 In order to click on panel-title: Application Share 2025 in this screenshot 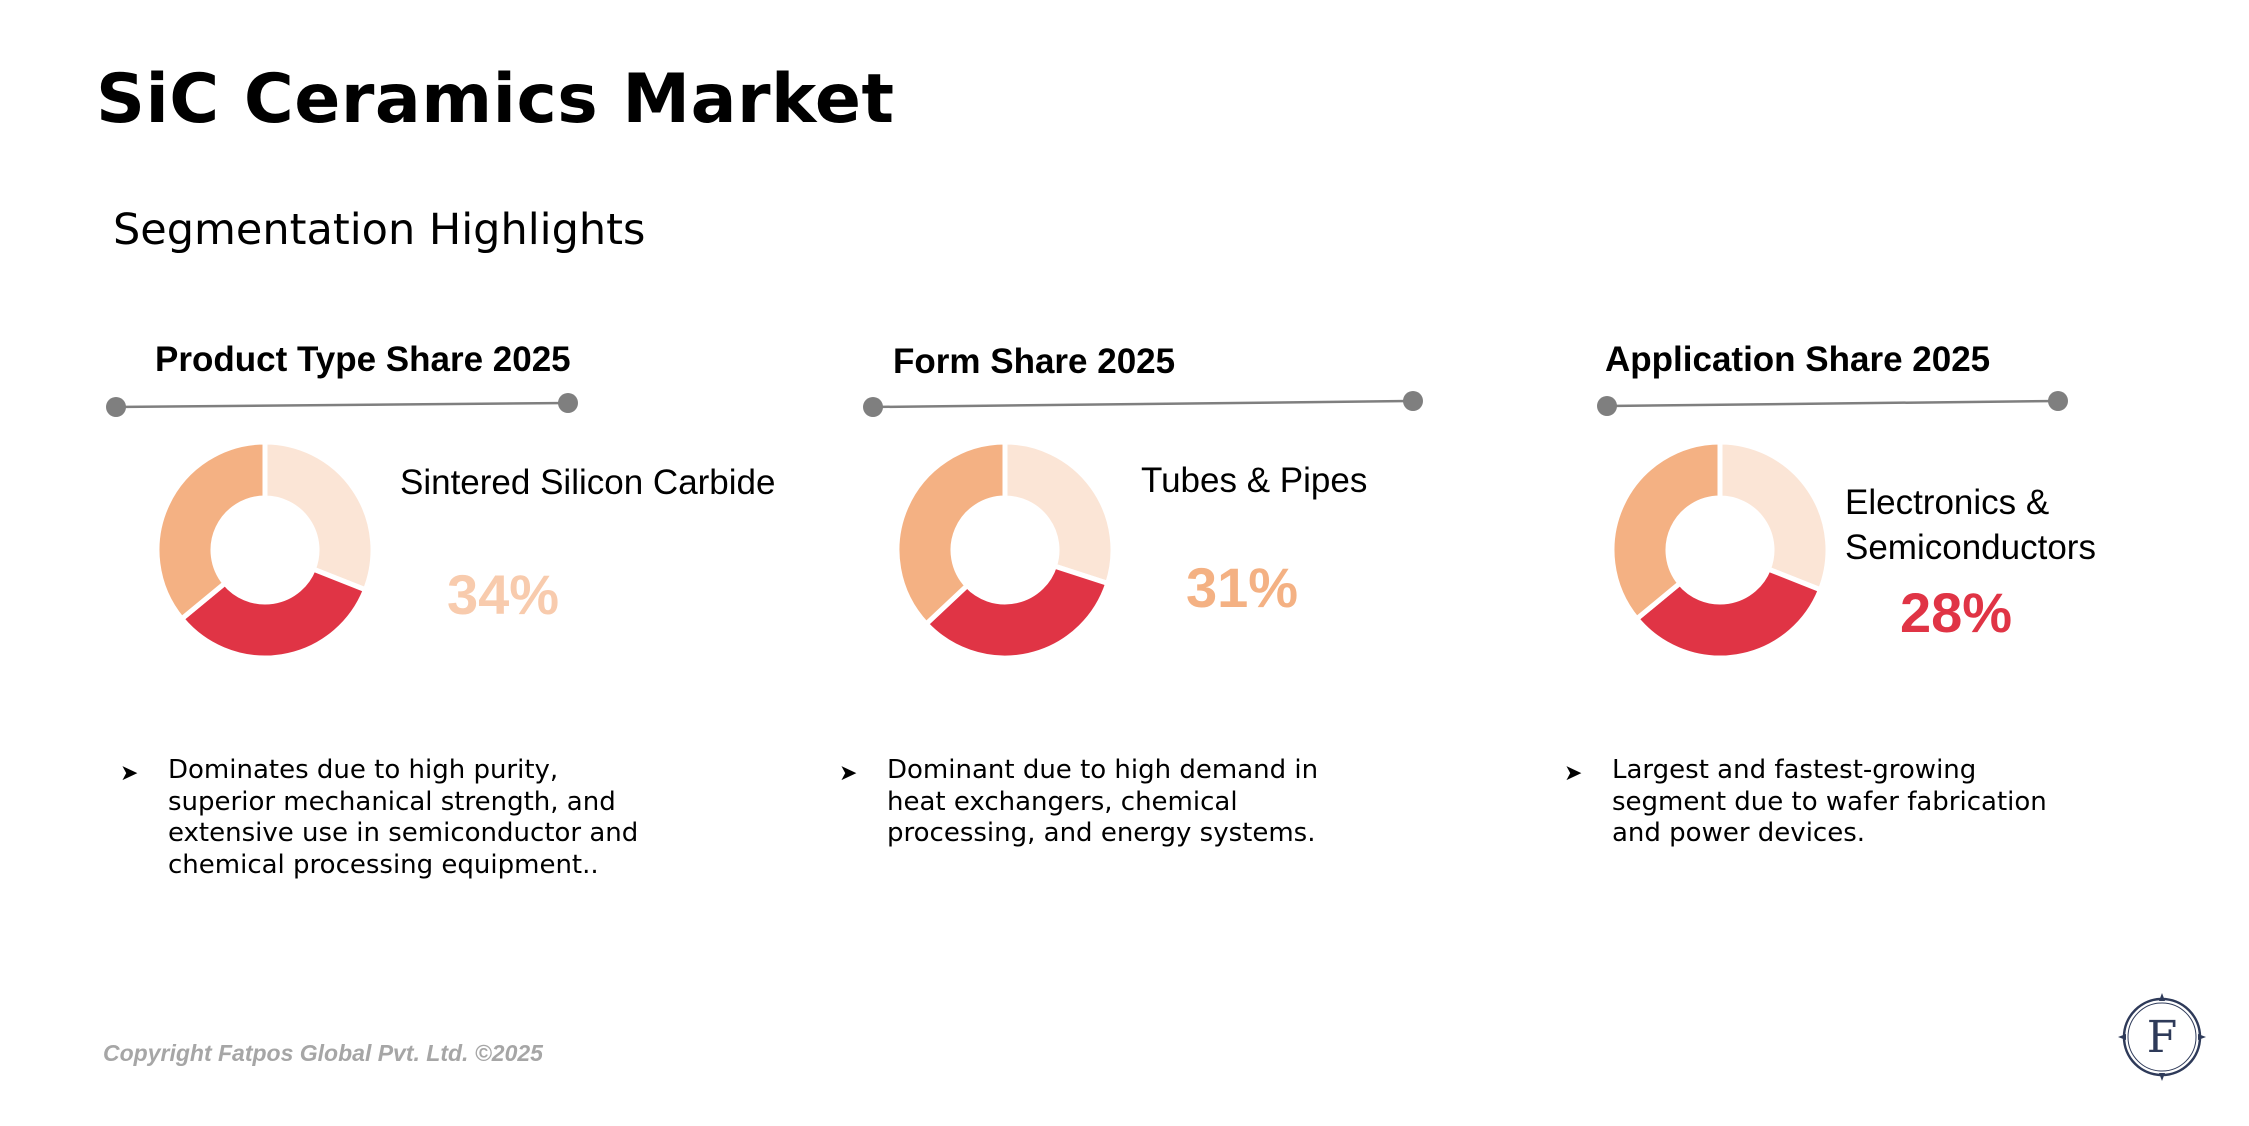, I will do `click(1798, 359)`.